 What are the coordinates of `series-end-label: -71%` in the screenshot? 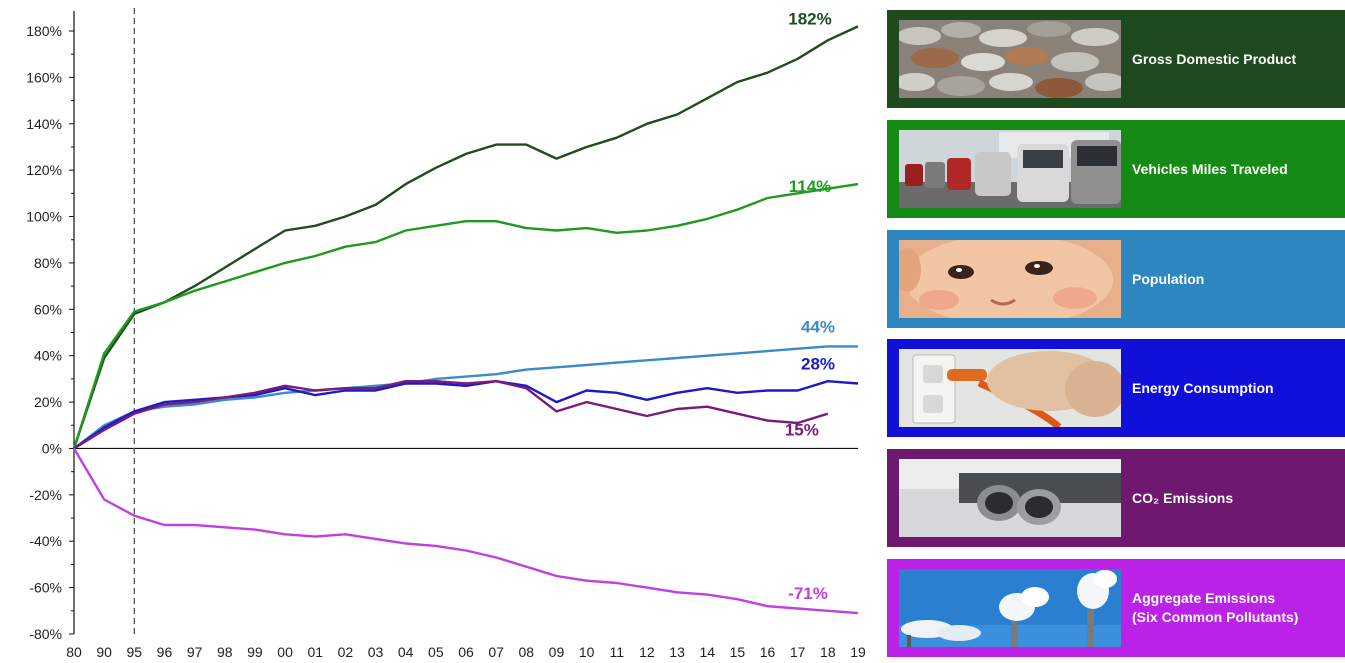 It's located at (808, 593).